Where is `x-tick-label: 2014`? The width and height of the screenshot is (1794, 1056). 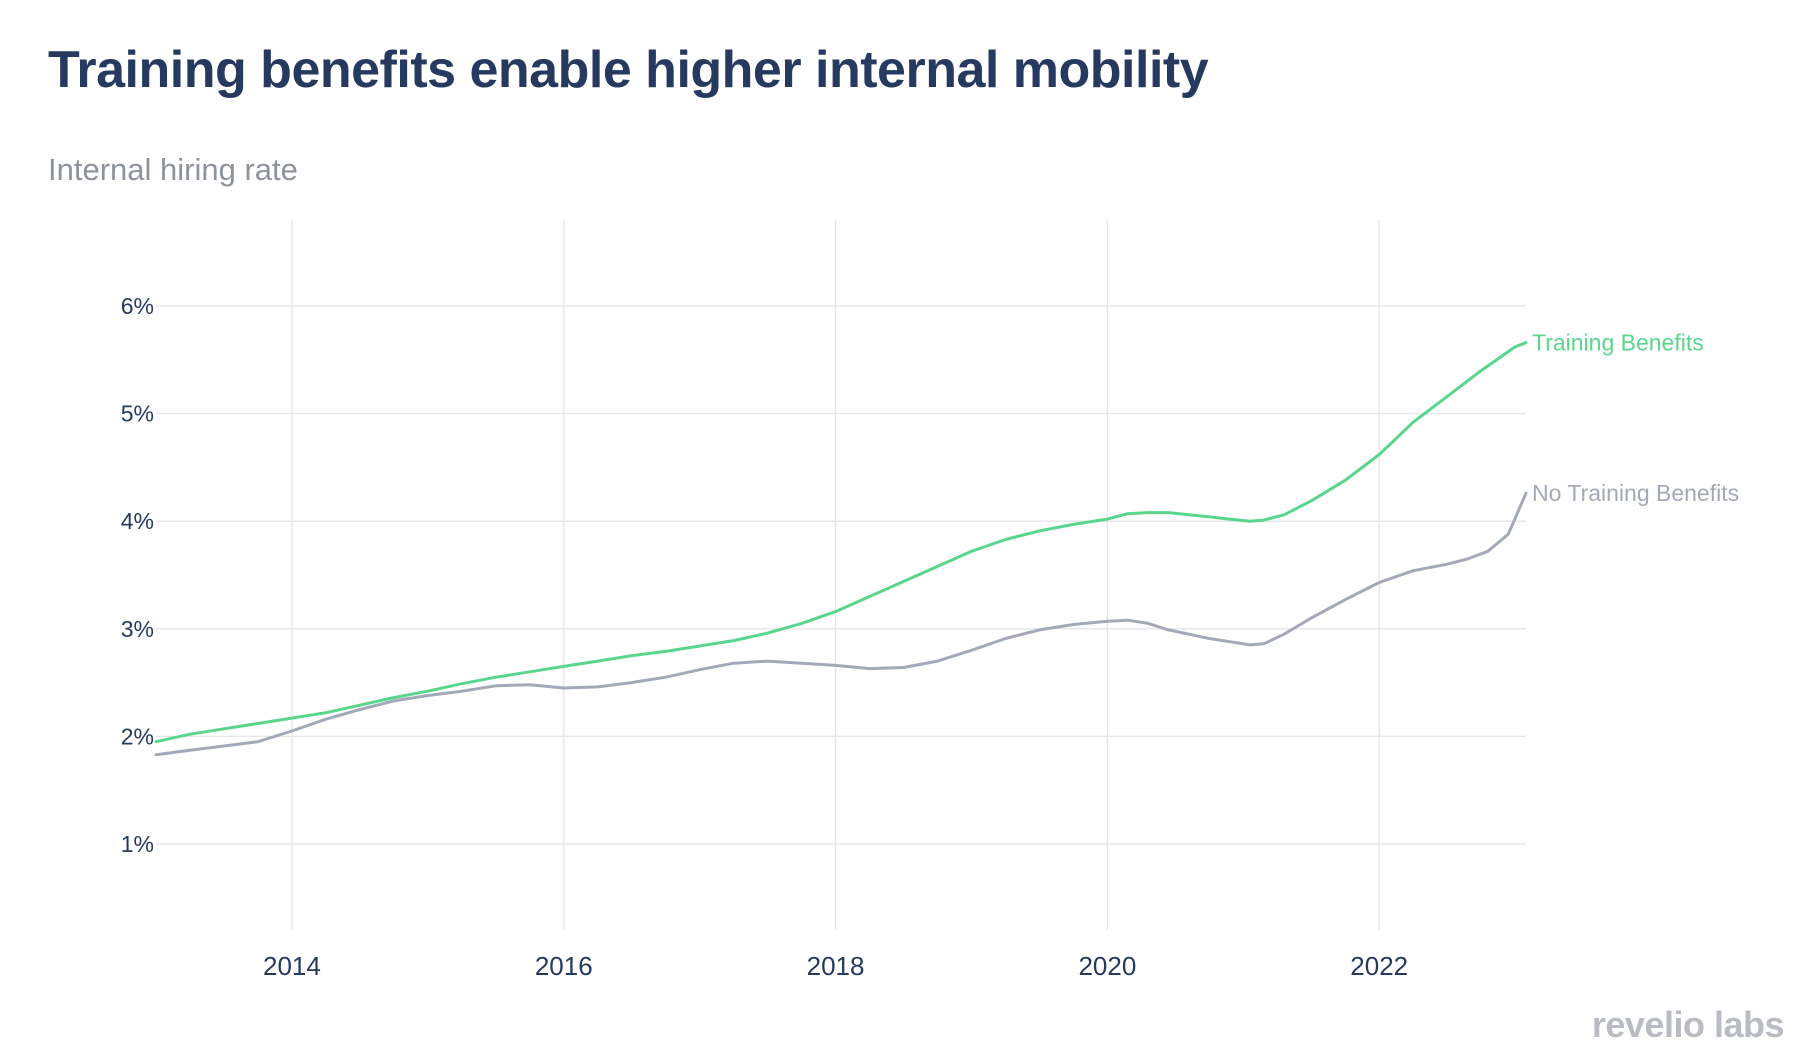 x-tick-label: 2014 is located at coordinates (292, 966).